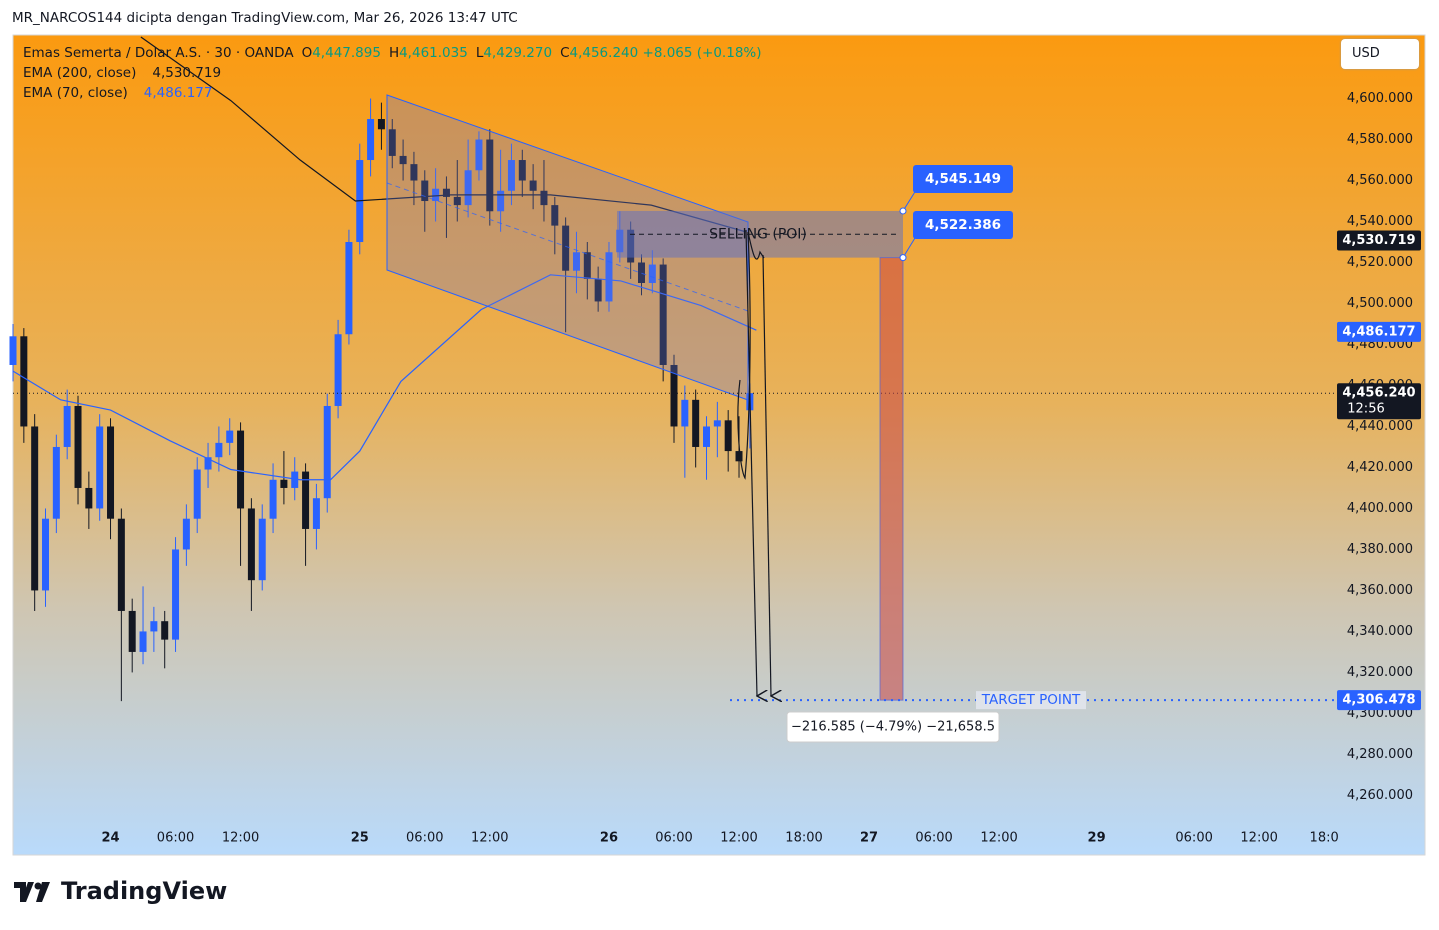 This screenshot has width=1439, height=930. Describe the element at coordinates (443, 134) in the screenshot. I see `ema-line` at that location.